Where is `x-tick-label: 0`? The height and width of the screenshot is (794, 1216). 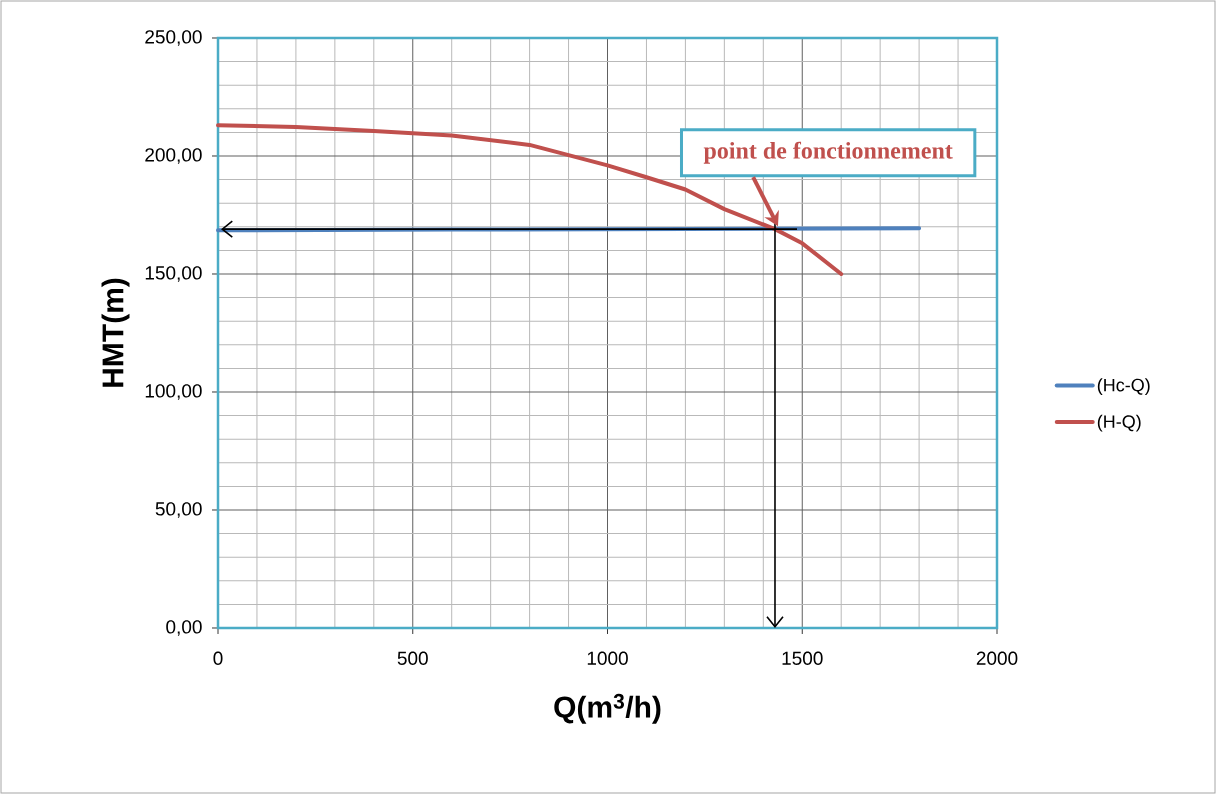 x-tick-label: 0 is located at coordinates (218, 658).